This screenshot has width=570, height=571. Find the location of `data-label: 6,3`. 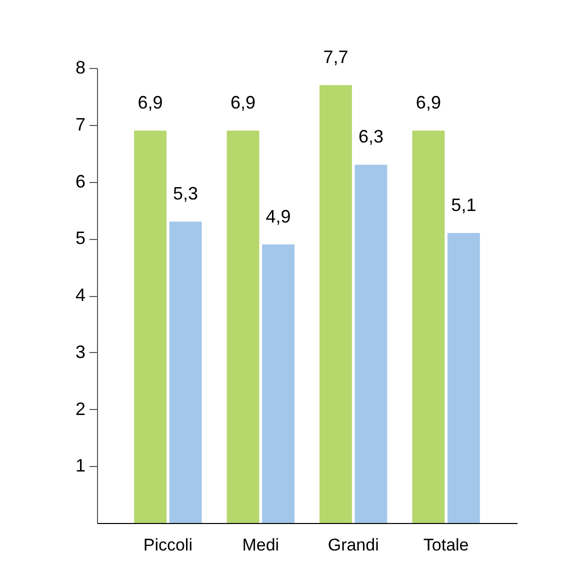

data-label: 6,3 is located at coordinates (371, 136).